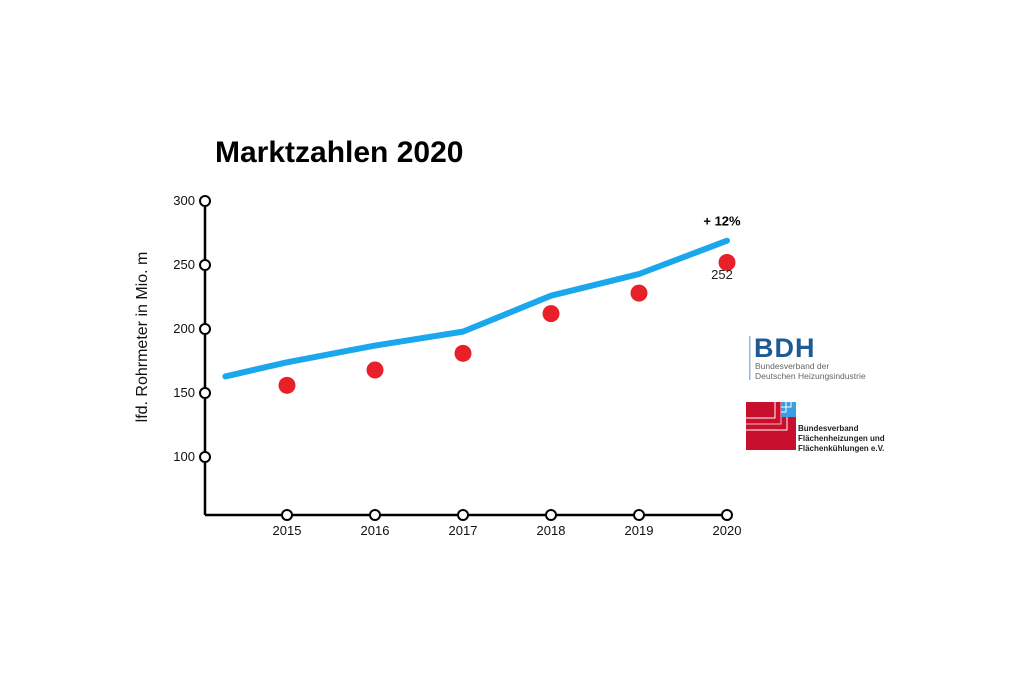 This screenshot has width=1024, height=683. Describe the element at coordinates (727, 530) in the screenshot. I see `x-tick-label: 2020` at that location.